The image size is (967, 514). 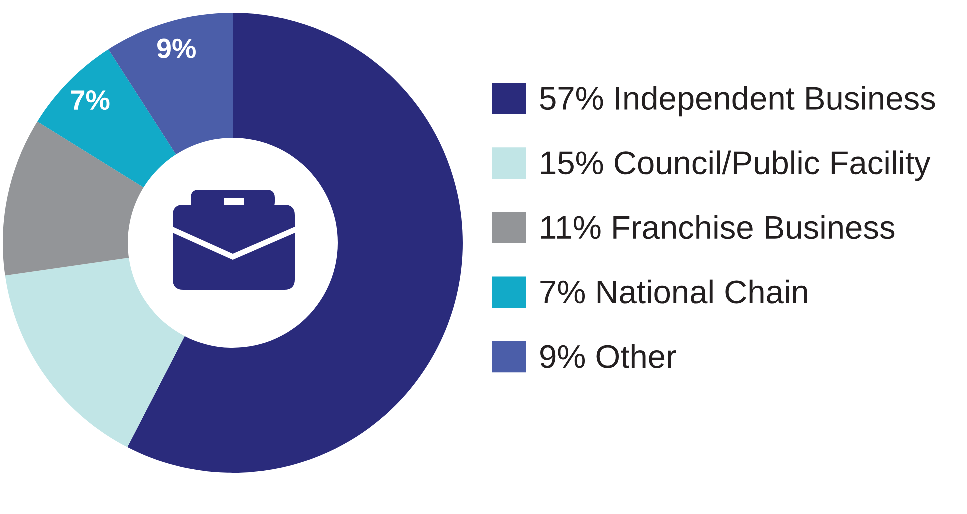 What do you see at coordinates (738, 101) in the screenshot?
I see `legend-label: 57% Independent Business` at bounding box center [738, 101].